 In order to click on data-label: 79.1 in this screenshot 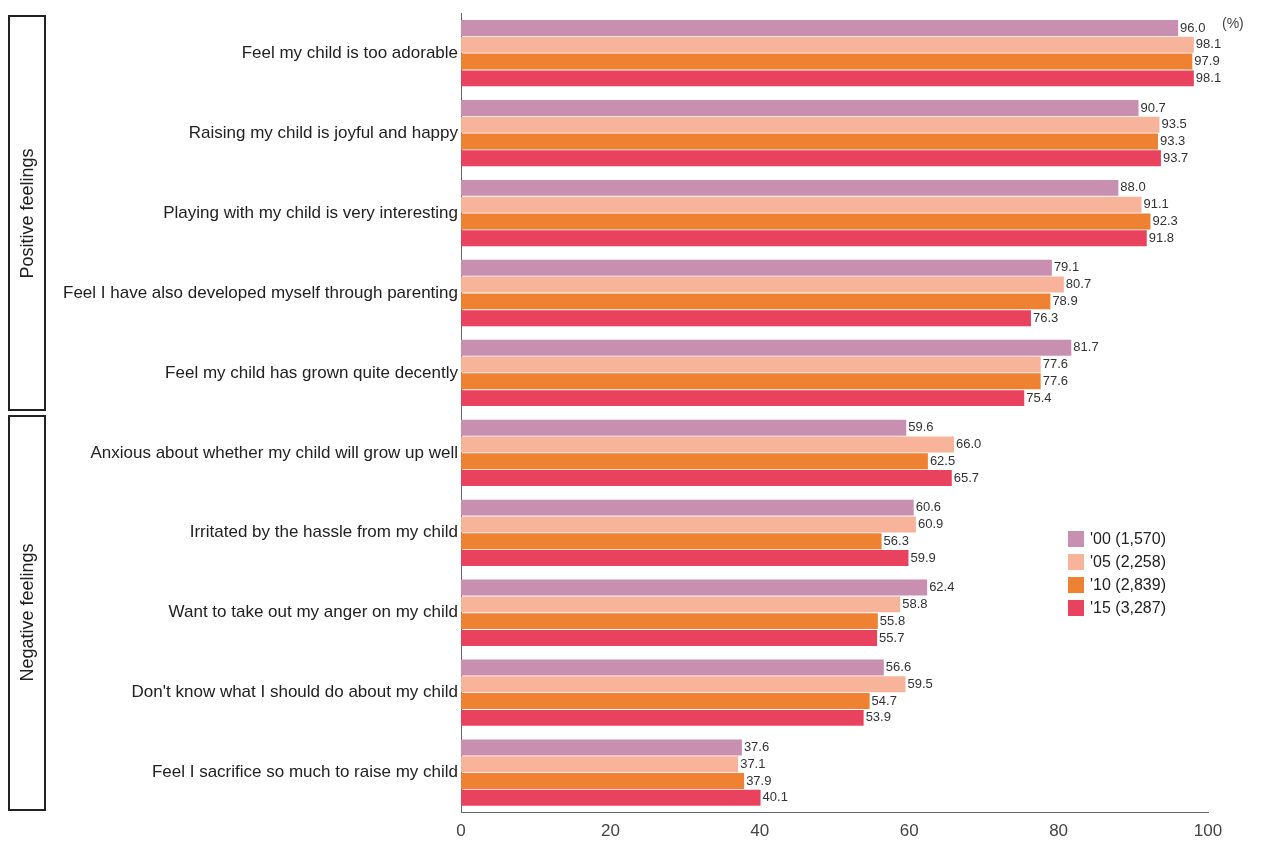, I will do `click(1066, 267)`.